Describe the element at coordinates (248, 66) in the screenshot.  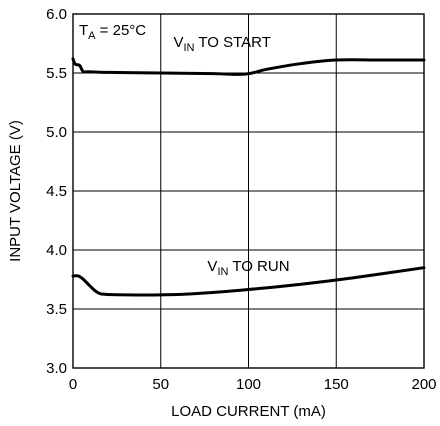
I see `series-line-vin-to-start` at that location.